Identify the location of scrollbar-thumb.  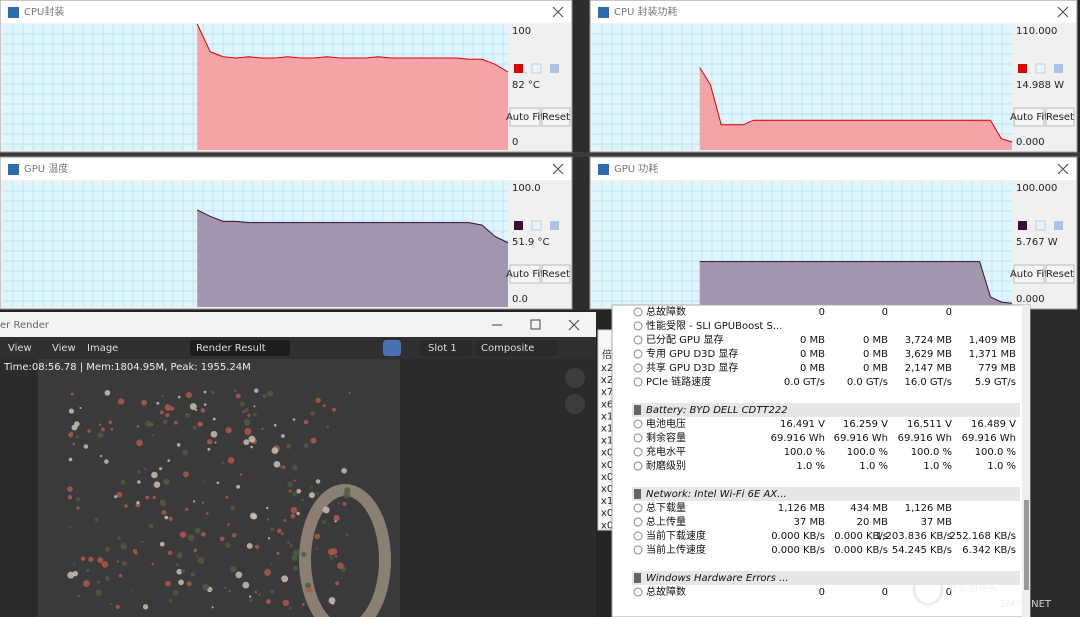
(1026, 545).